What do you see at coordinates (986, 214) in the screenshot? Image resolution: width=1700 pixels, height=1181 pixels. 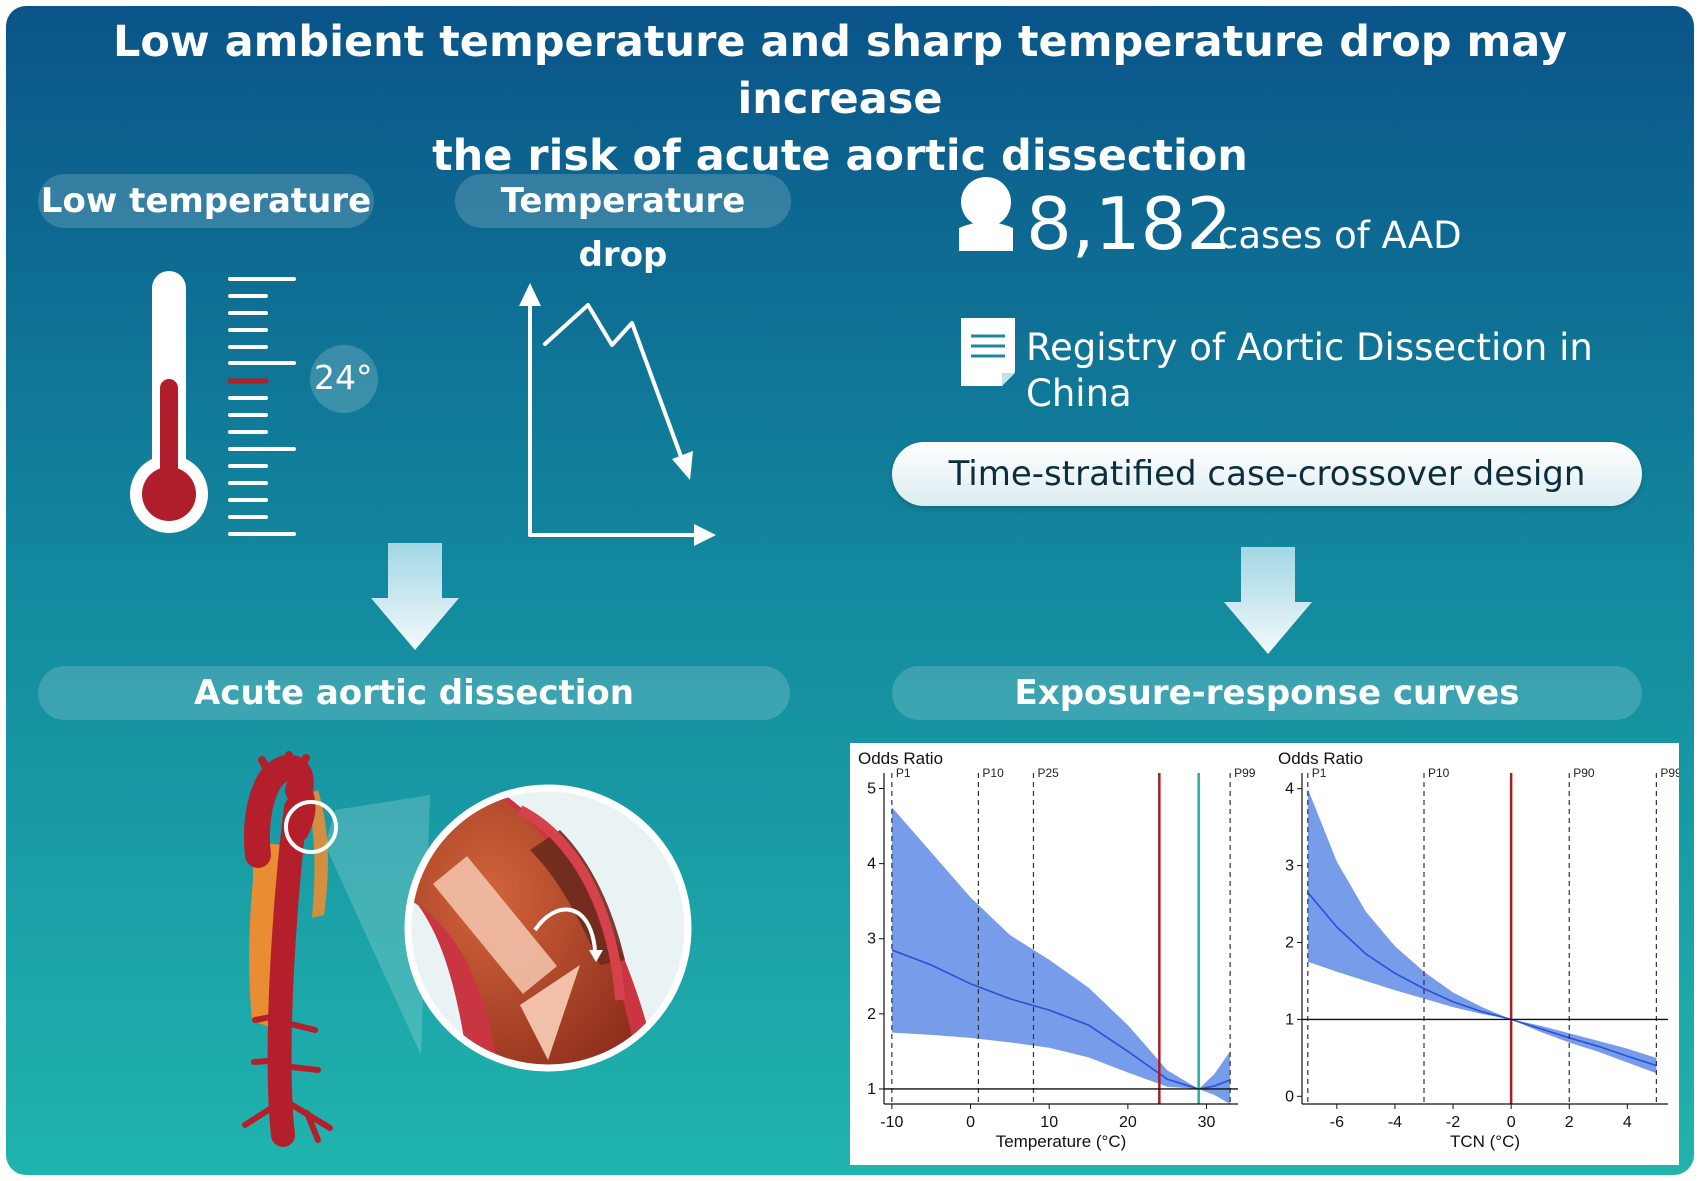 I see `person-icon` at bounding box center [986, 214].